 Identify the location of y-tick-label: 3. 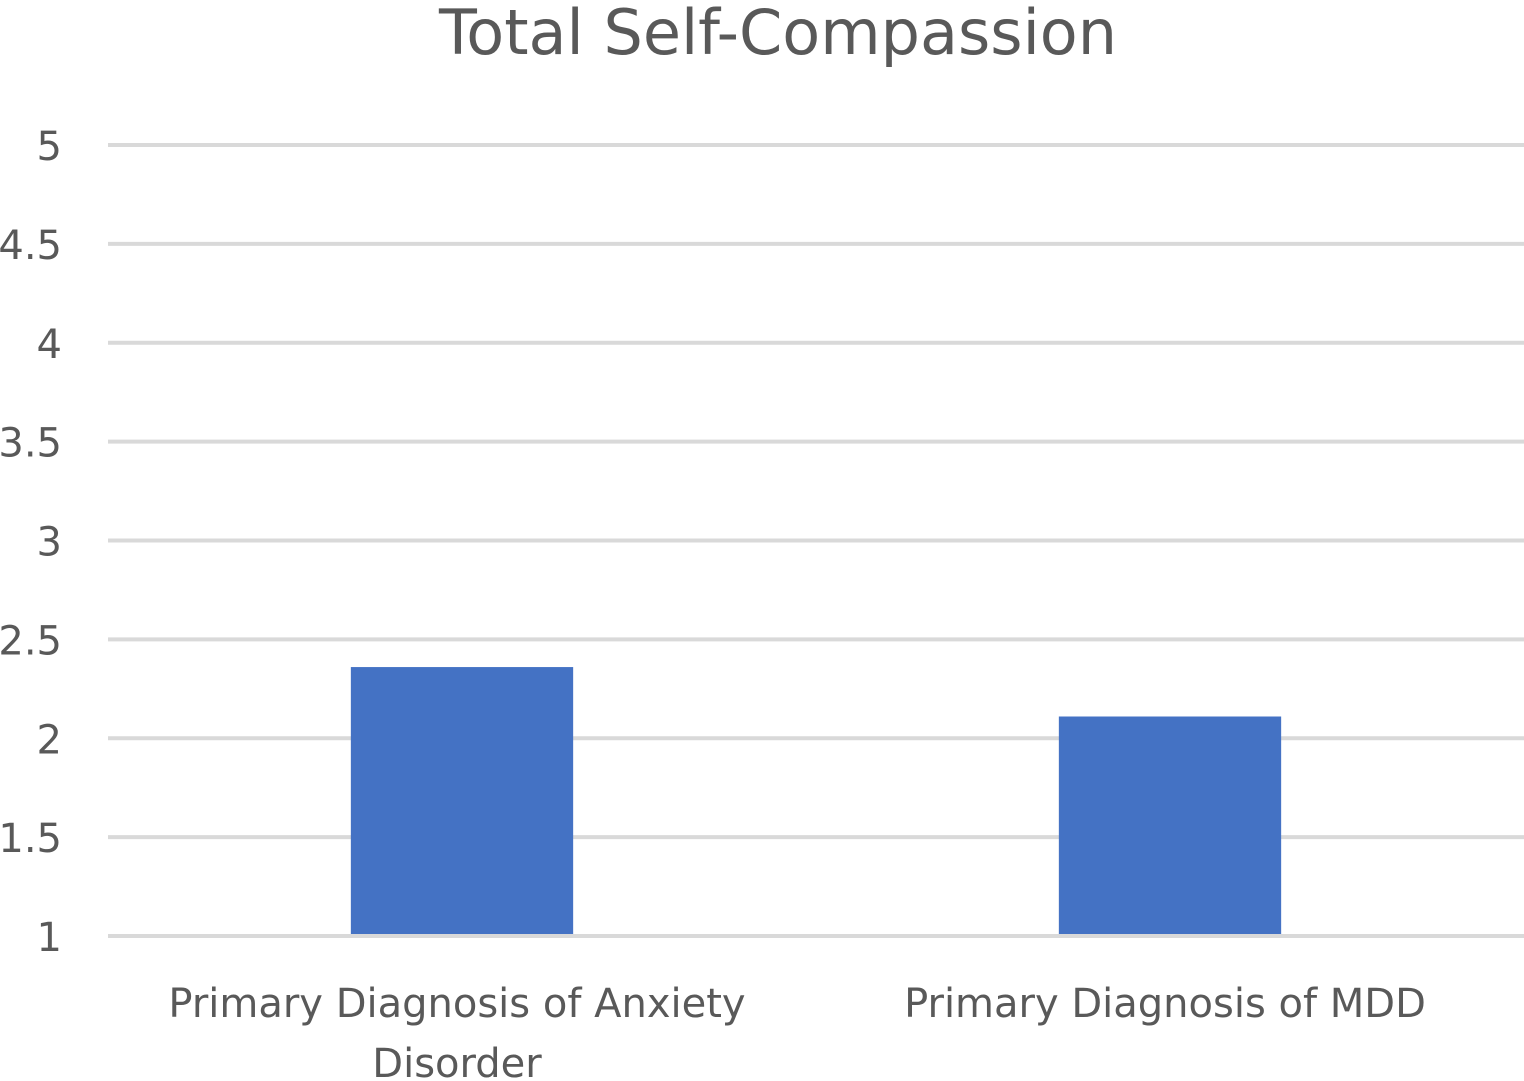
(49, 543).